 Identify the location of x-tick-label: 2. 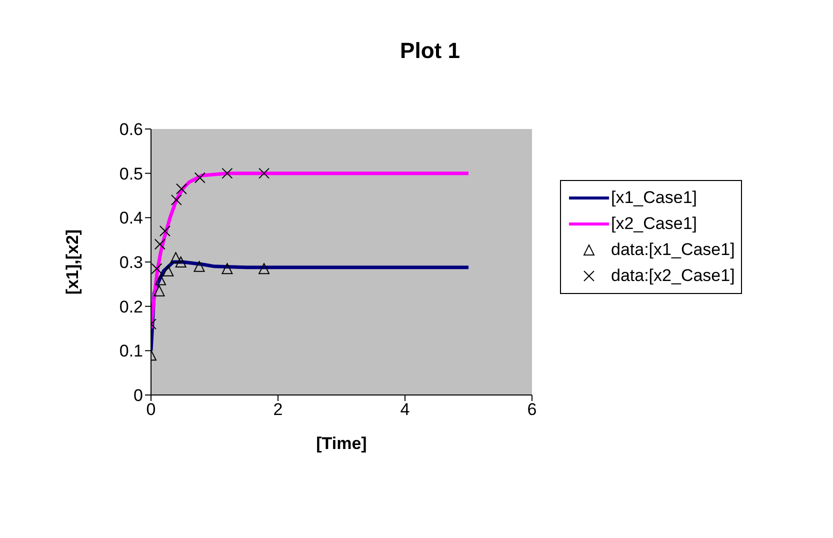
(278, 410).